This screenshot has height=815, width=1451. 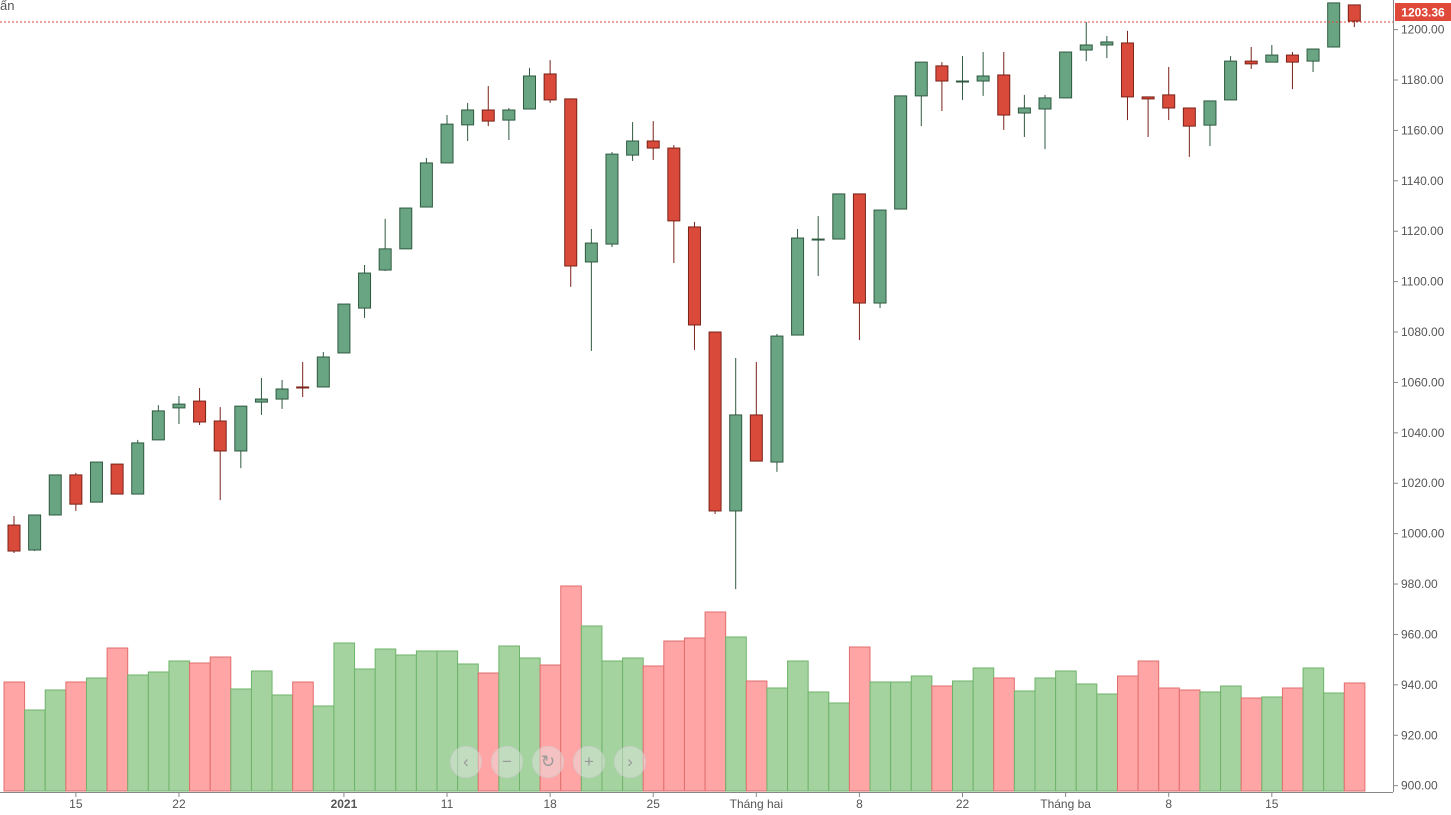 What do you see at coordinates (1423, 382) in the screenshot?
I see `price-tick-label: 1060.00` at bounding box center [1423, 382].